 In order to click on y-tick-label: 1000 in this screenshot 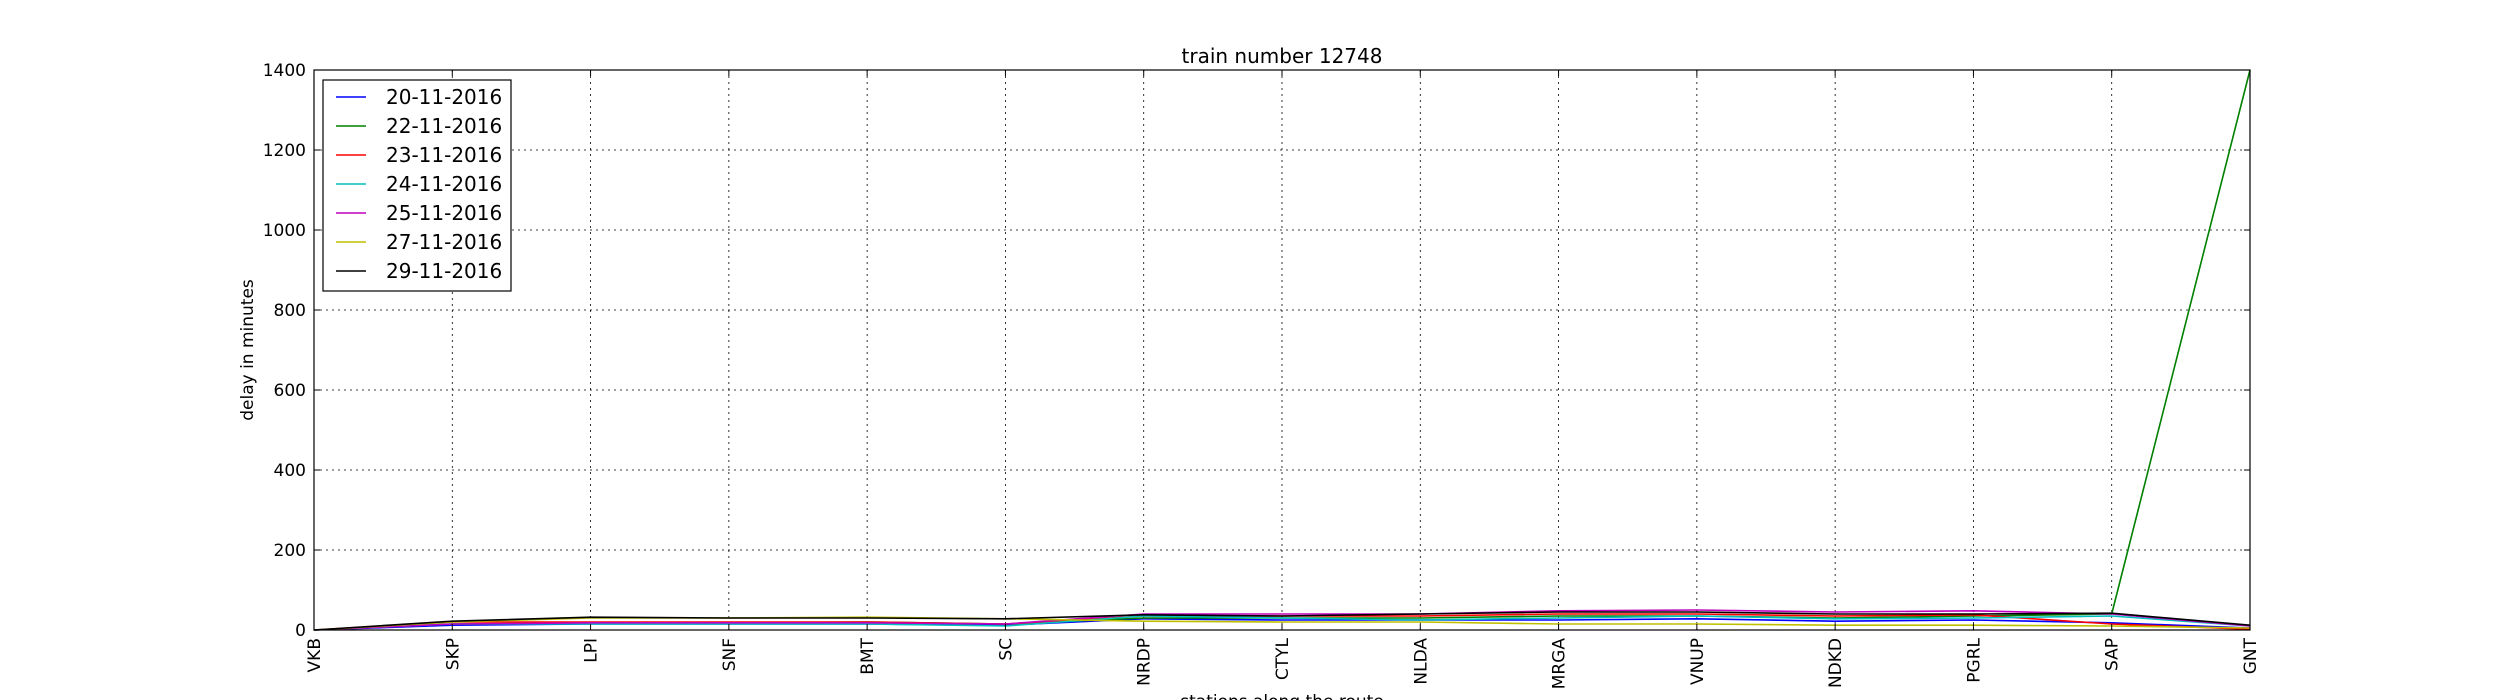, I will do `click(284, 231)`.